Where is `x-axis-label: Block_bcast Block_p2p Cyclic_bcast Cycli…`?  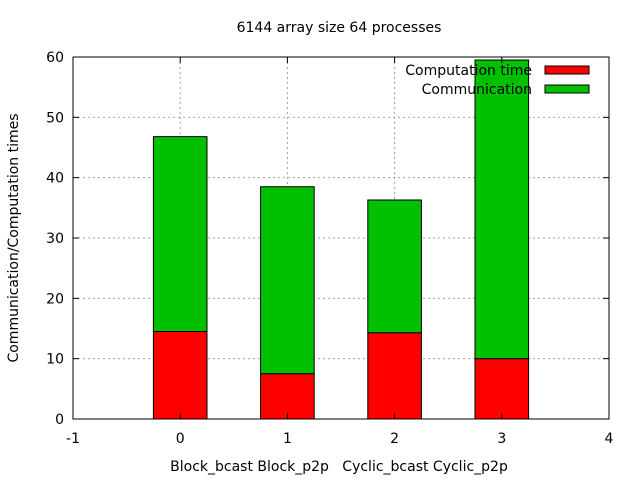 x-axis-label: Block_bcast Block_p2p Cyclic_bcast Cycli… is located at coordinates (339, 467).